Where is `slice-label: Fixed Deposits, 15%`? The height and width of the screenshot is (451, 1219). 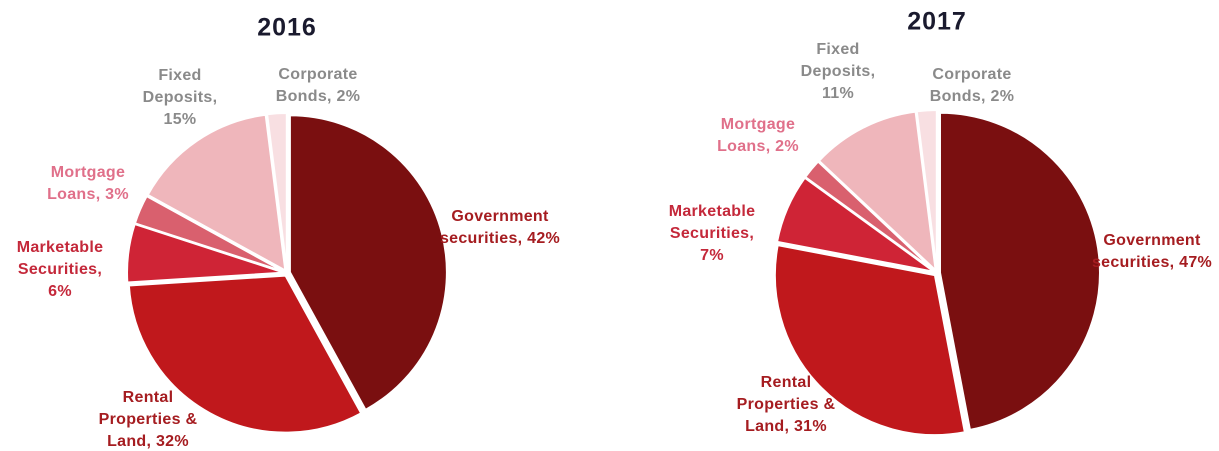
slice-label: Fixed Deposits, 15% is located at coordinates (180, 97).